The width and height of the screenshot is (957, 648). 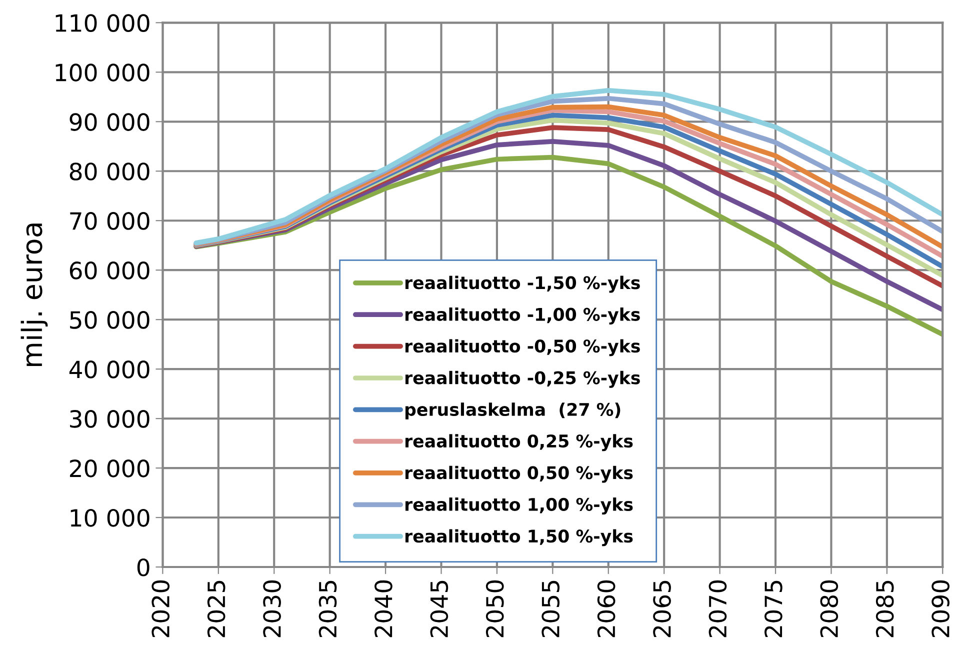 I want to click on y-tick-label: 10 000, so click(x=110, y=517).